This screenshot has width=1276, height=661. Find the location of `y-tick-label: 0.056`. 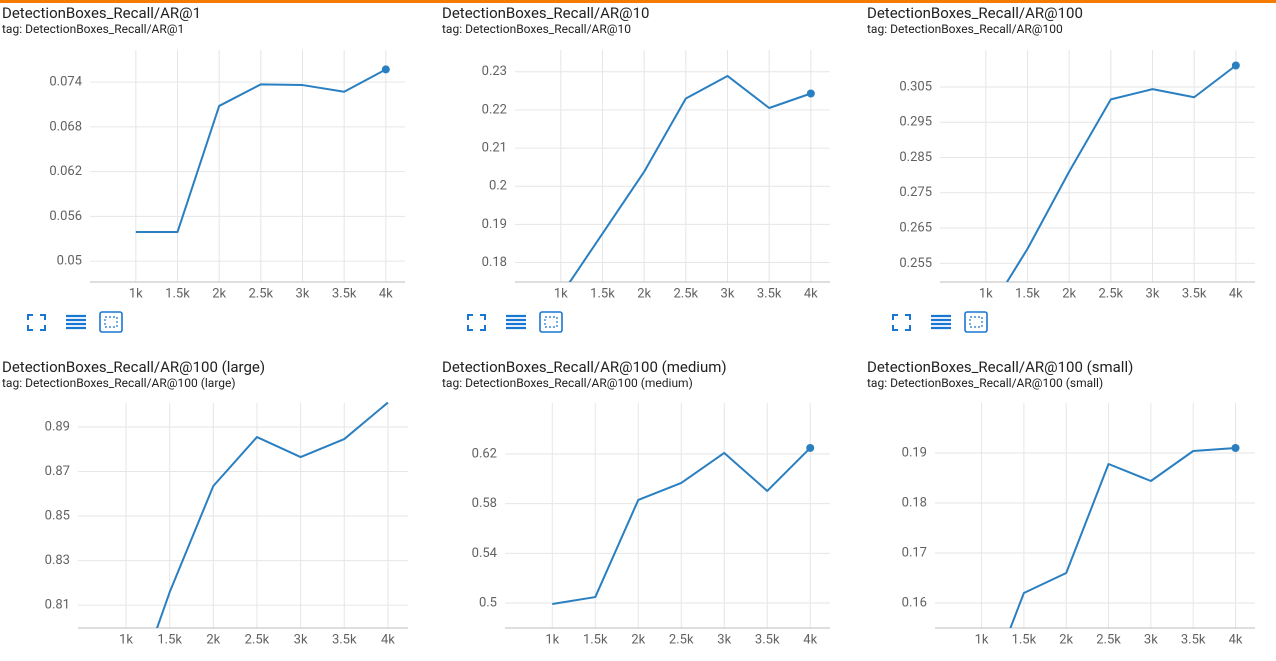

y-tick-label: 0.056 is located at coordinates (65, 216).